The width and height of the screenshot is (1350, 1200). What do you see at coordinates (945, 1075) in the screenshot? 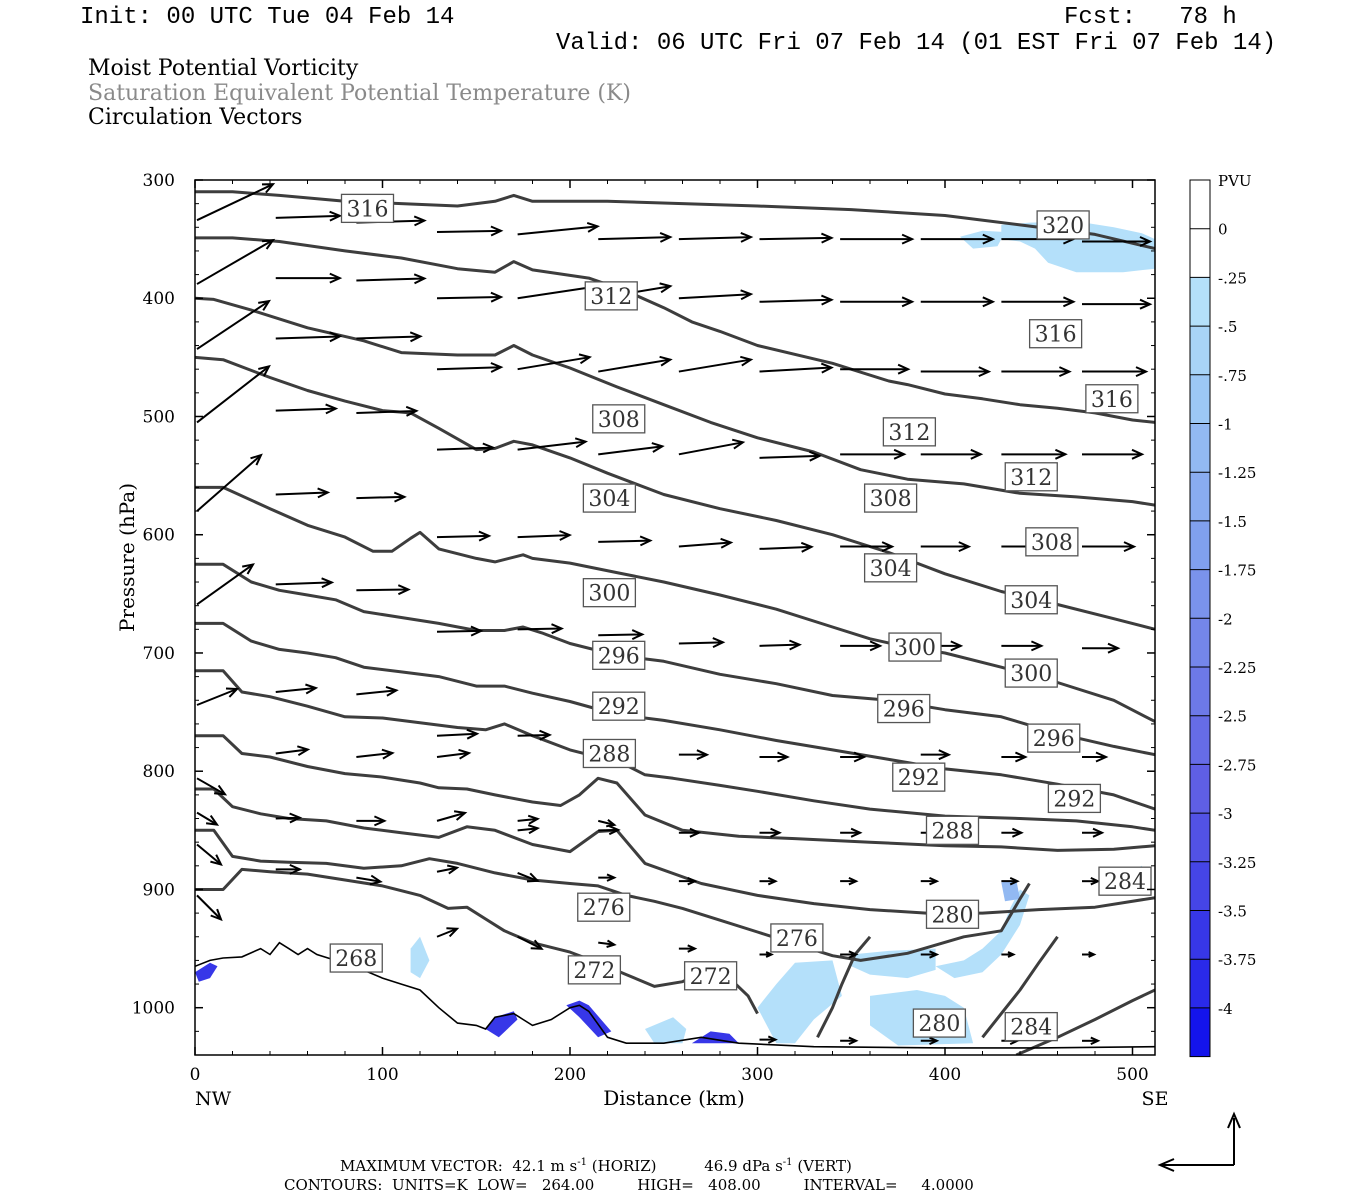
I see `x-tick-label: 400` at bounding box center [945, 1075].